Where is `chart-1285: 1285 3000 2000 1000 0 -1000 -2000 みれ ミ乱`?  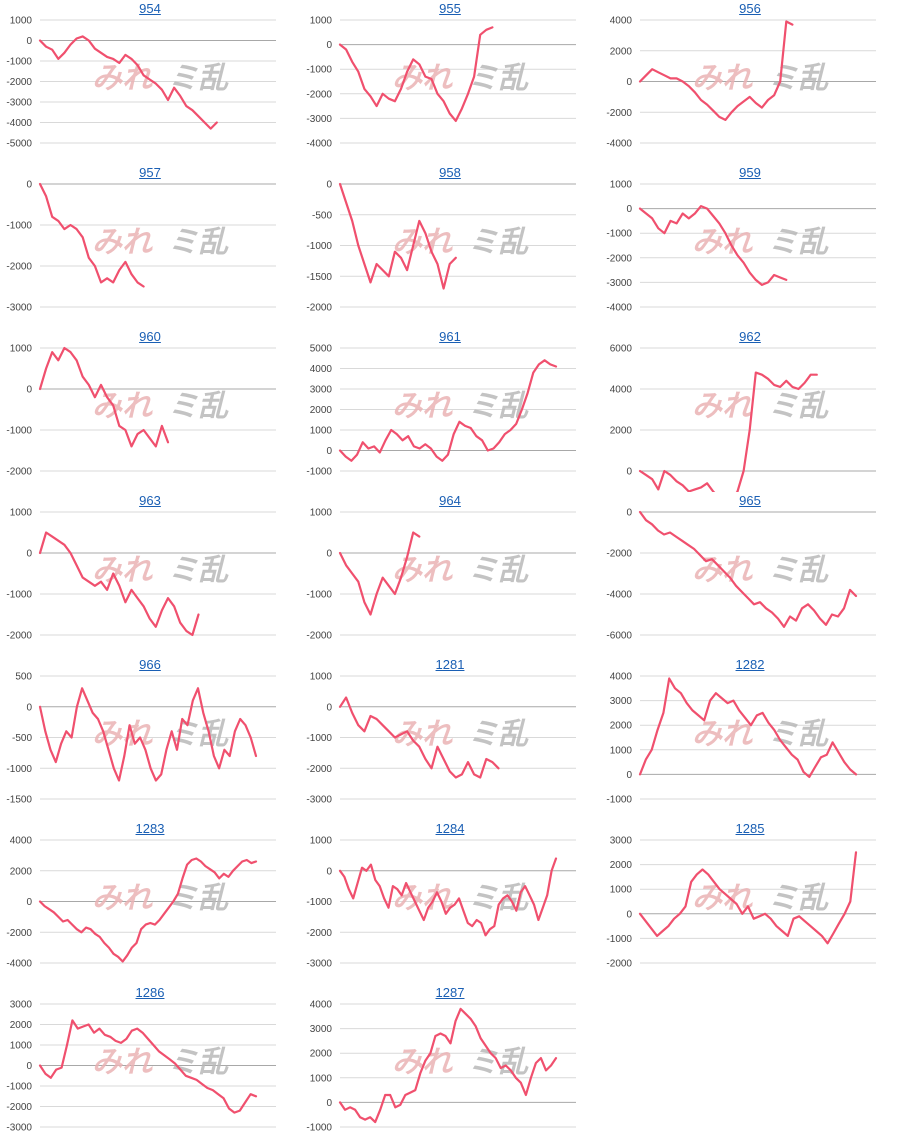 chart-1285: 1285 3000 2000 1000 0 -1000 -2000 みれ ミ乱 is located at coordinates (750, 902).